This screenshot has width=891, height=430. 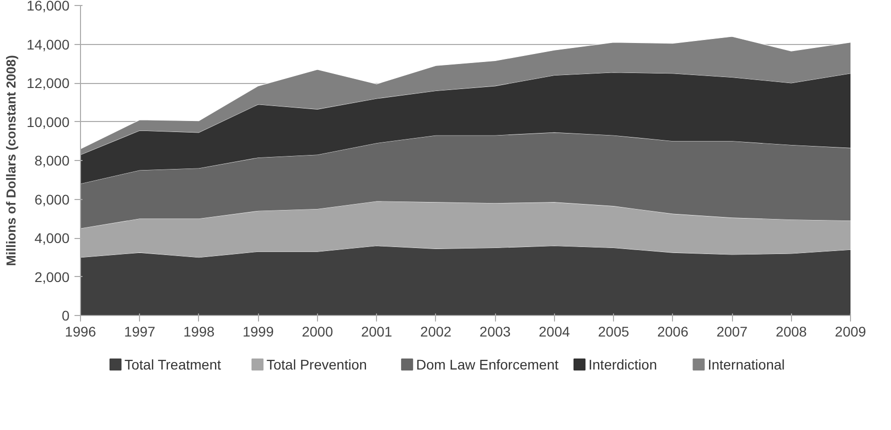 What do you see at coordinates (48, 122) in the screenshot?
I see `y-tick-label: 10,000` at bounding box center [48, 122].